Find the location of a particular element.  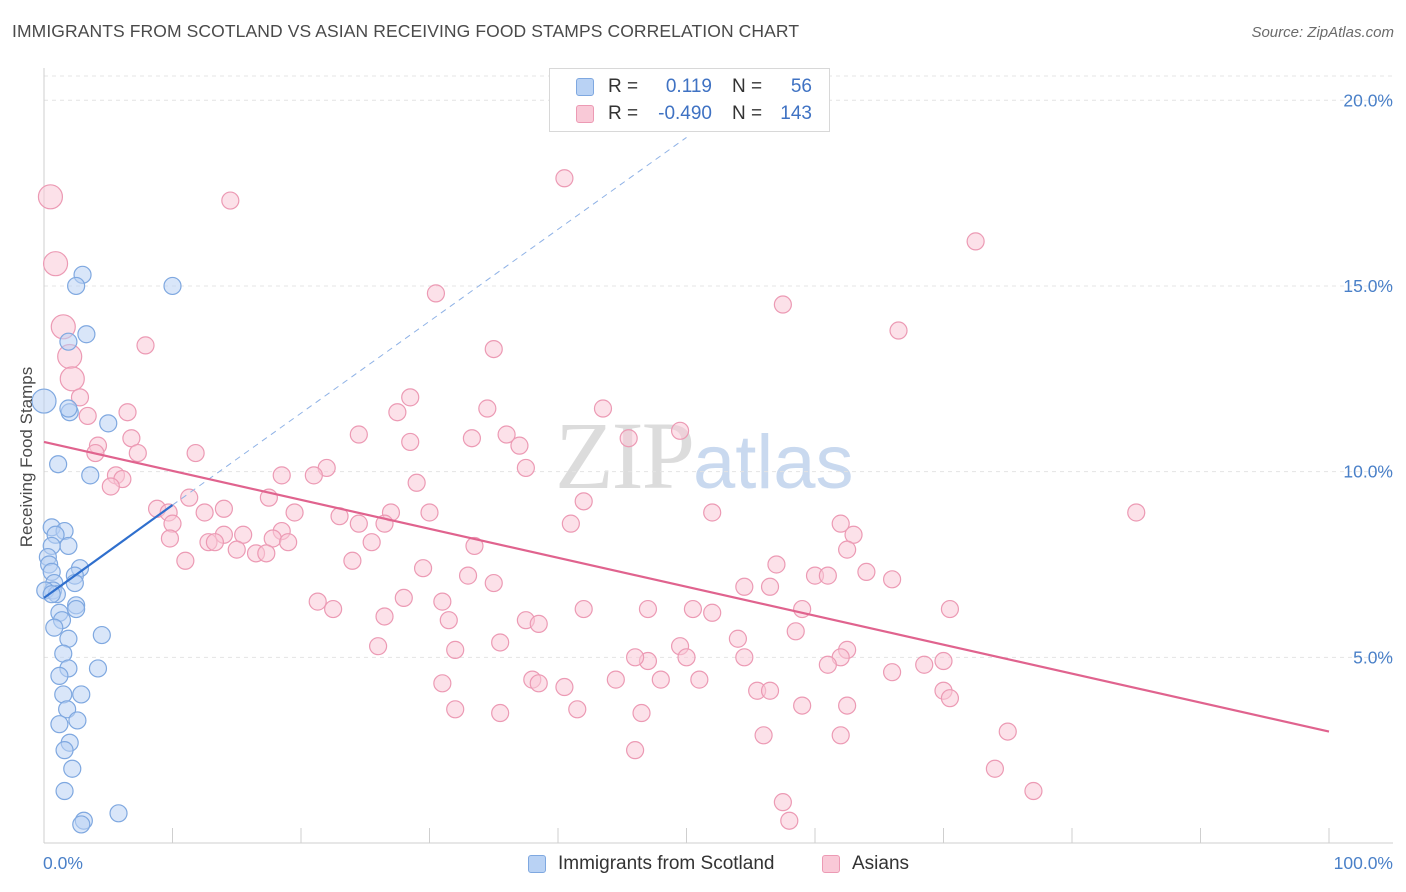

legend-swatch-blue is located at coordinates (585, 87).